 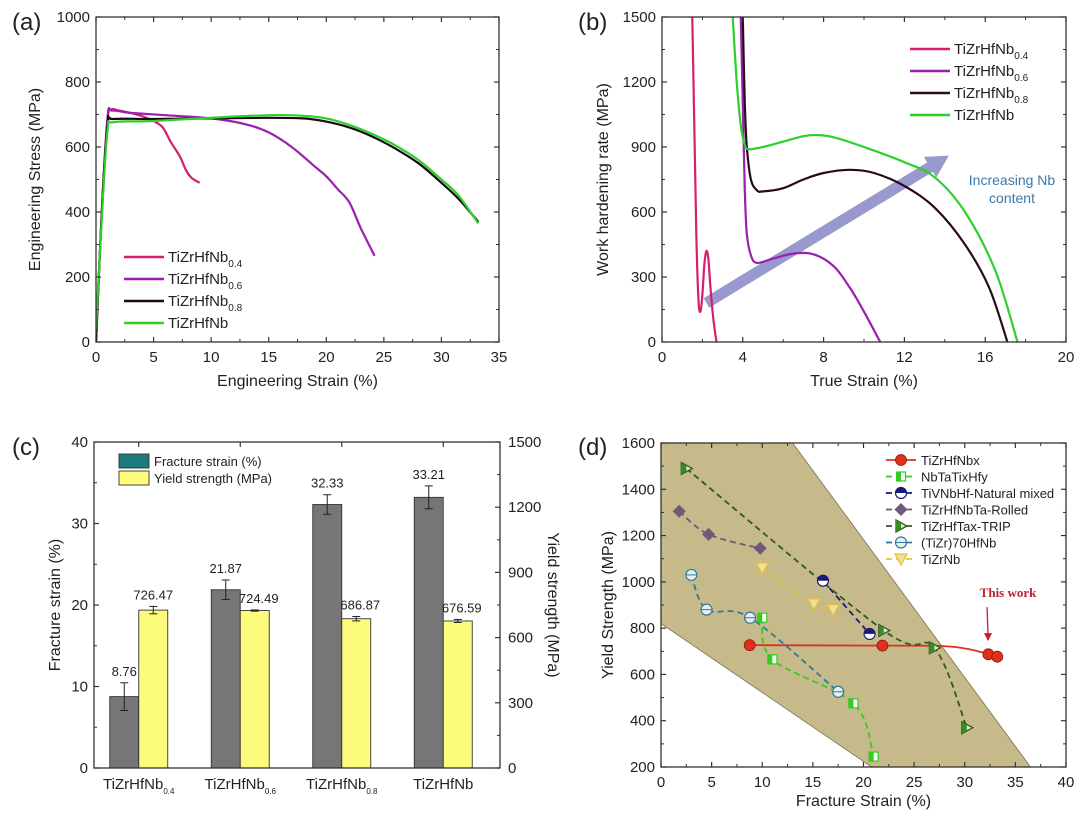 I want to click on x-tick-label: 8, so click(x=823, y=357).